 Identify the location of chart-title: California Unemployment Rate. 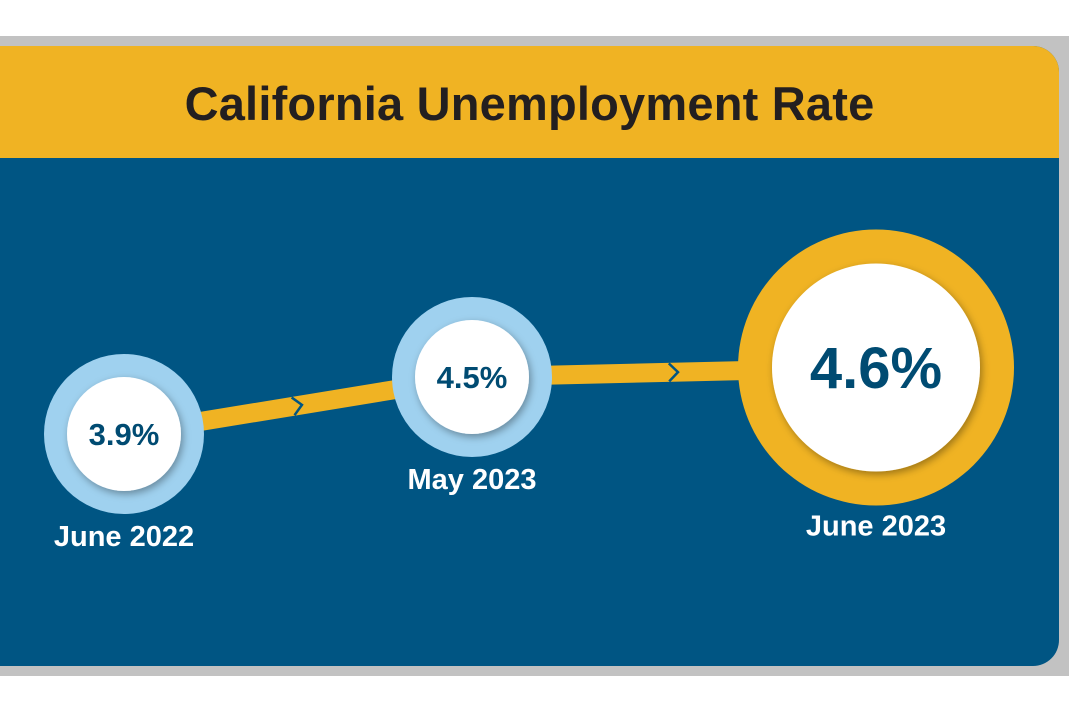
(529, 103).